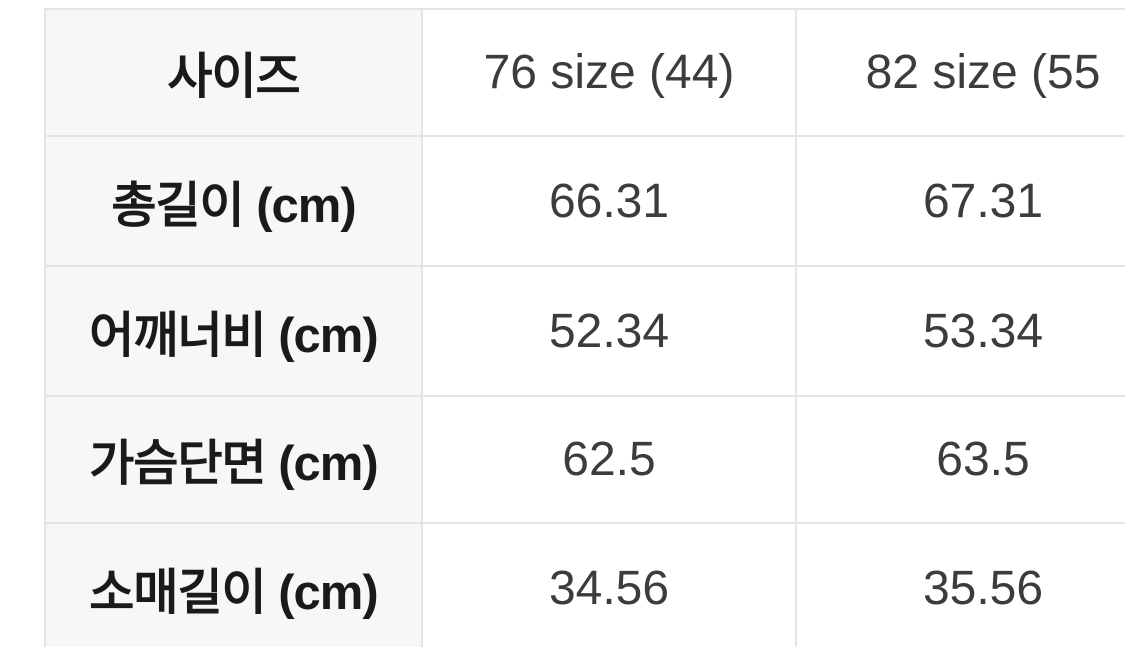  Describe the element at coordinates (233, 201) in the screenshot. I see `row-label-total-length: 총길이 (cm)` at that location.